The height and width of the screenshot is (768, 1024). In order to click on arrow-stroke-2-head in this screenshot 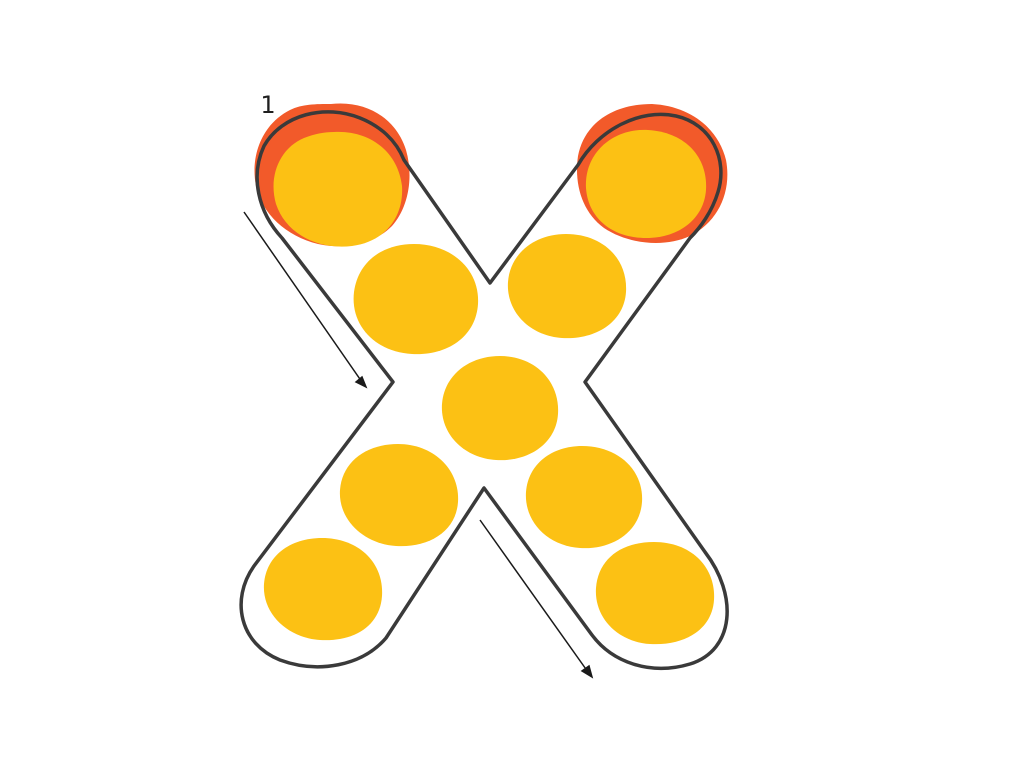, I will do `click(587, 671)`.